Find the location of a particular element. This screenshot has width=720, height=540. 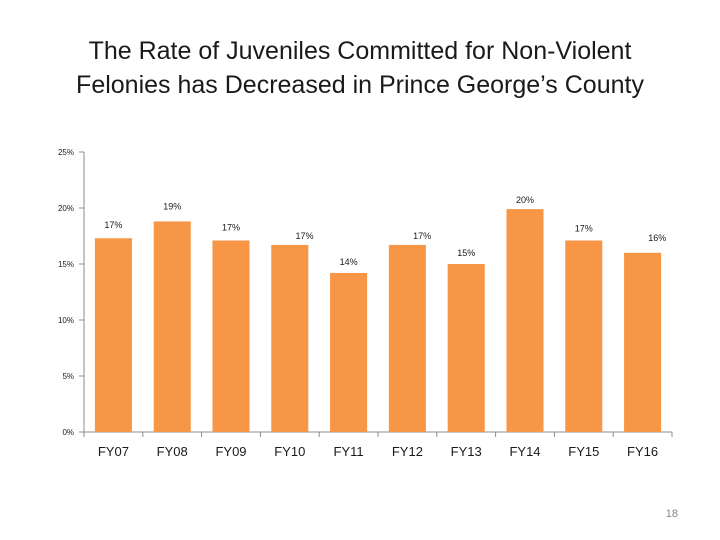

y-tick-label: 15% is located at coordinates (66, 264).